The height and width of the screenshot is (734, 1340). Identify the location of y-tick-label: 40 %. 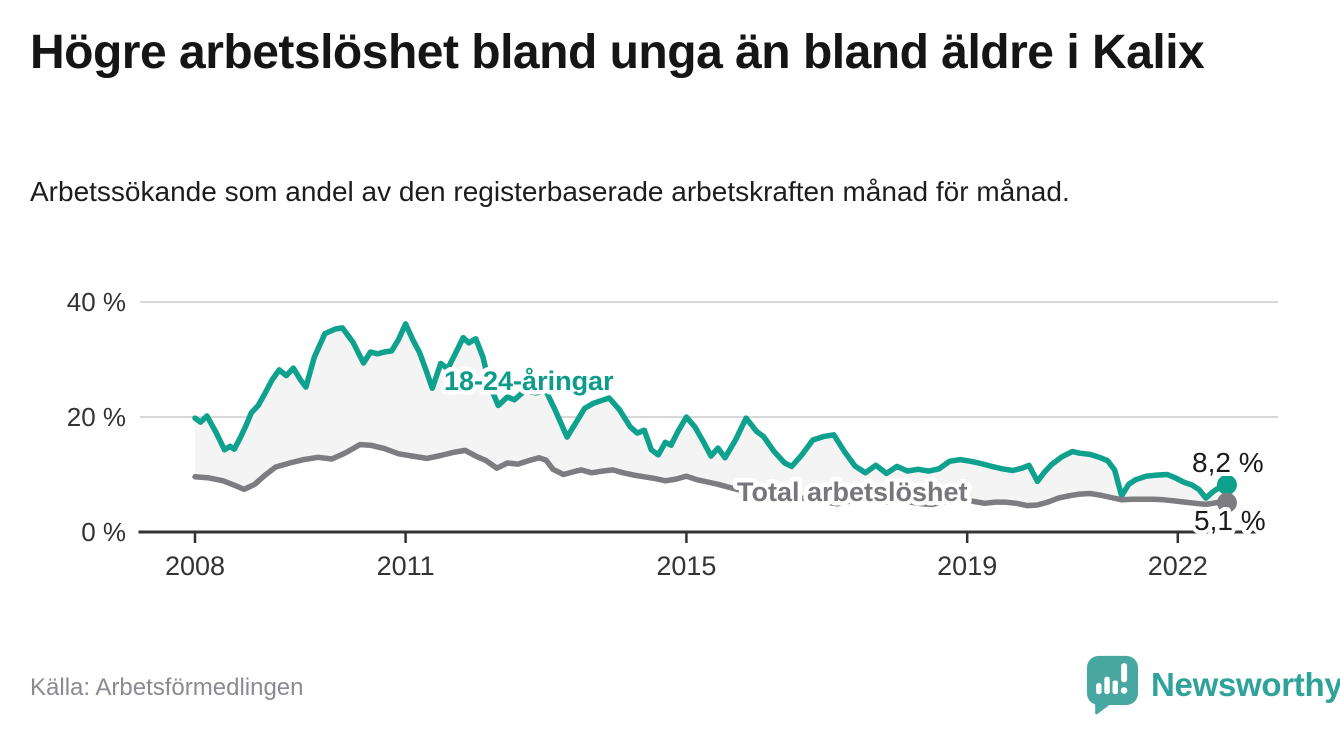
(96, 302).